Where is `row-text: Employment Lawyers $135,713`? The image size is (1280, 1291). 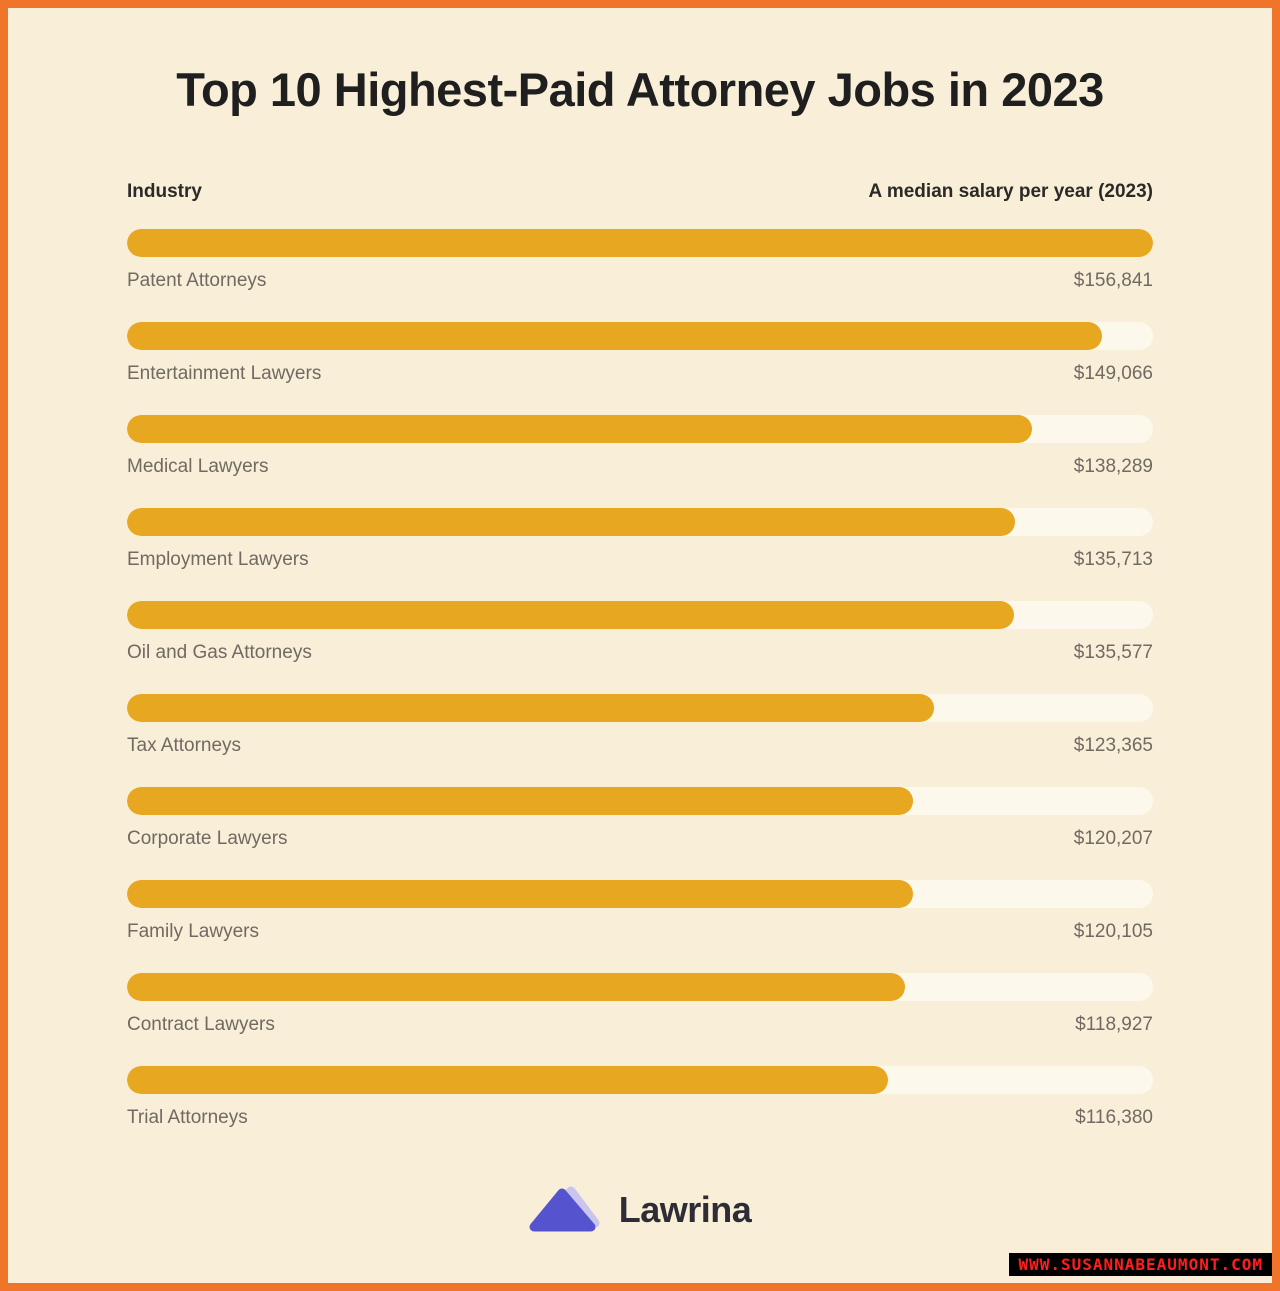 row-text: Employment Lawyers $135,713 is located at coordinates (640, 560).